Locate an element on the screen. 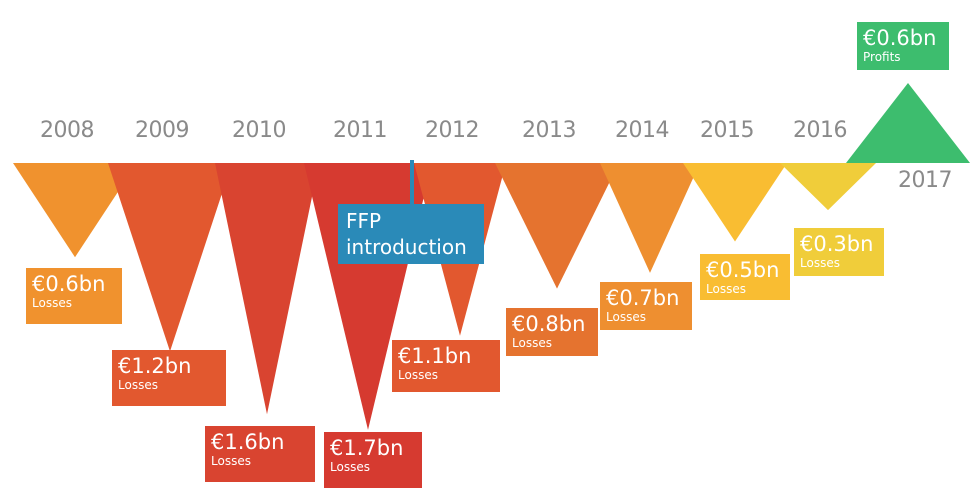 Image resolution: width=976 pixels, height=497 pixels. triangle-2017 is located at coordinates (908, 123).